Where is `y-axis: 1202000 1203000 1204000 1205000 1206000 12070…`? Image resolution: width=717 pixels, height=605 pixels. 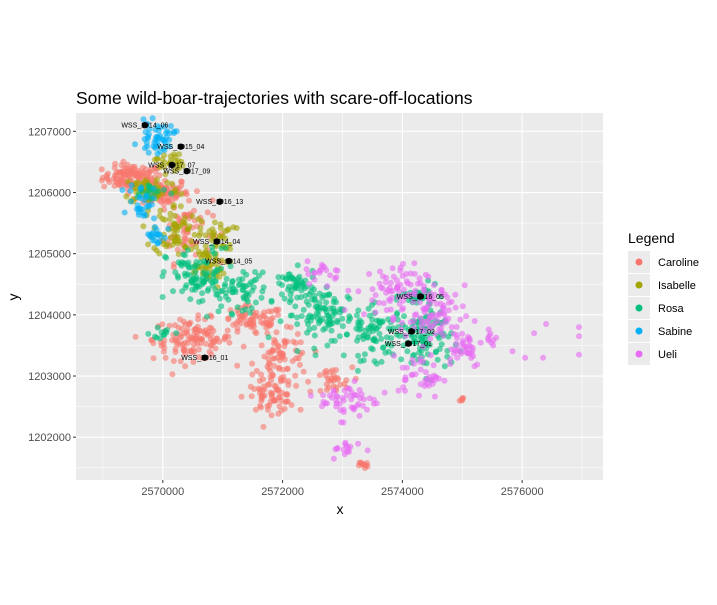 y-axis: 1202000 1203000 1204000 1205000 1206000 12070… is located at coordinates (52, 285).